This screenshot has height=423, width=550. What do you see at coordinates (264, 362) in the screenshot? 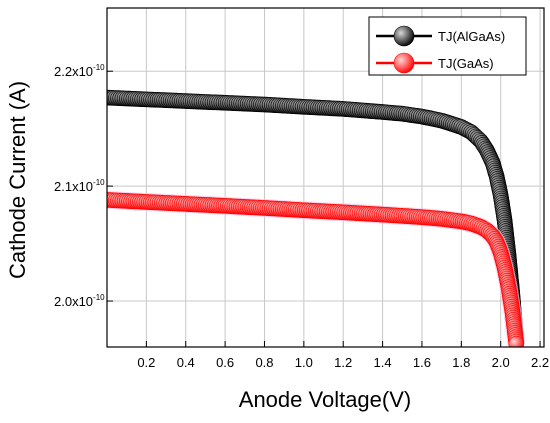
I see `x-tick-label: 0.8` at bounding box center [264, 362].